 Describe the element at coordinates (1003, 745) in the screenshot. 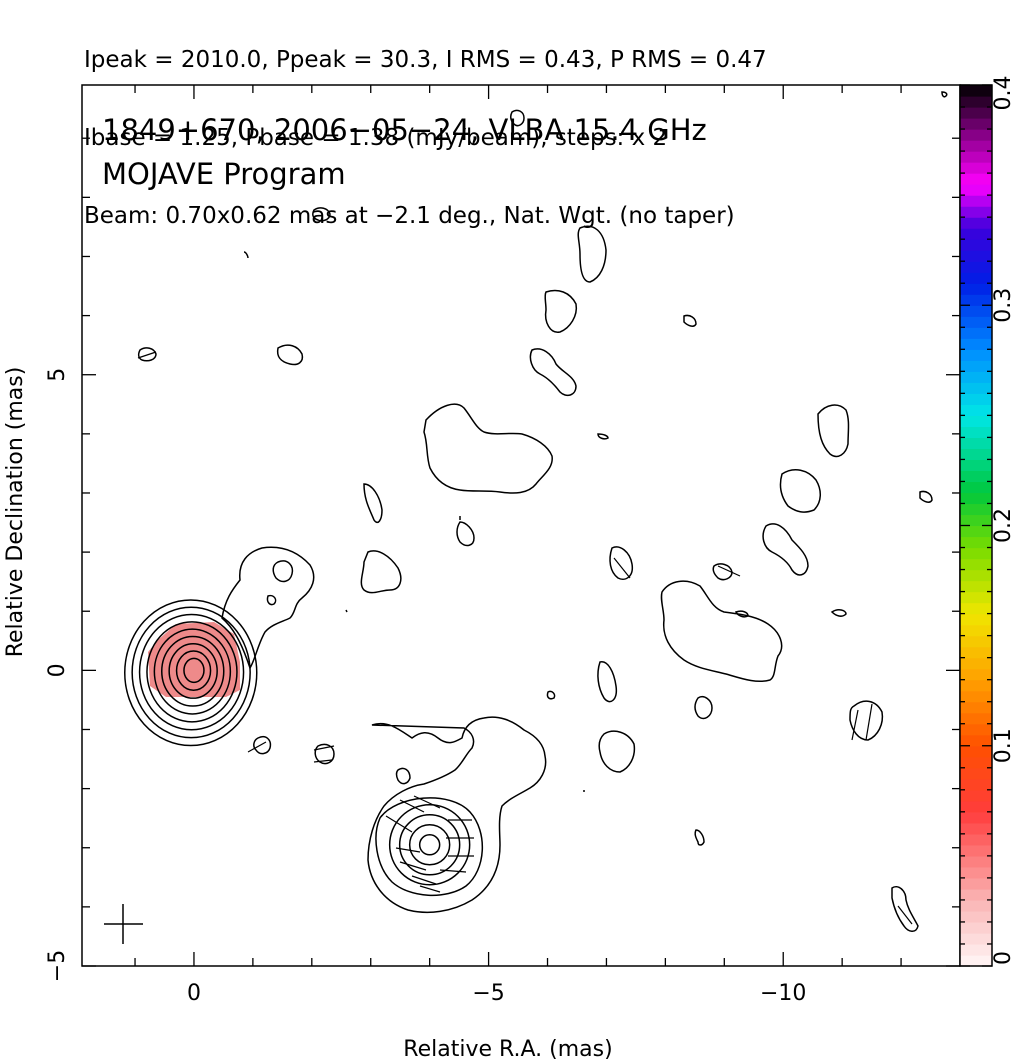

I see `colorbar-tick-label: 0.1` at that location.